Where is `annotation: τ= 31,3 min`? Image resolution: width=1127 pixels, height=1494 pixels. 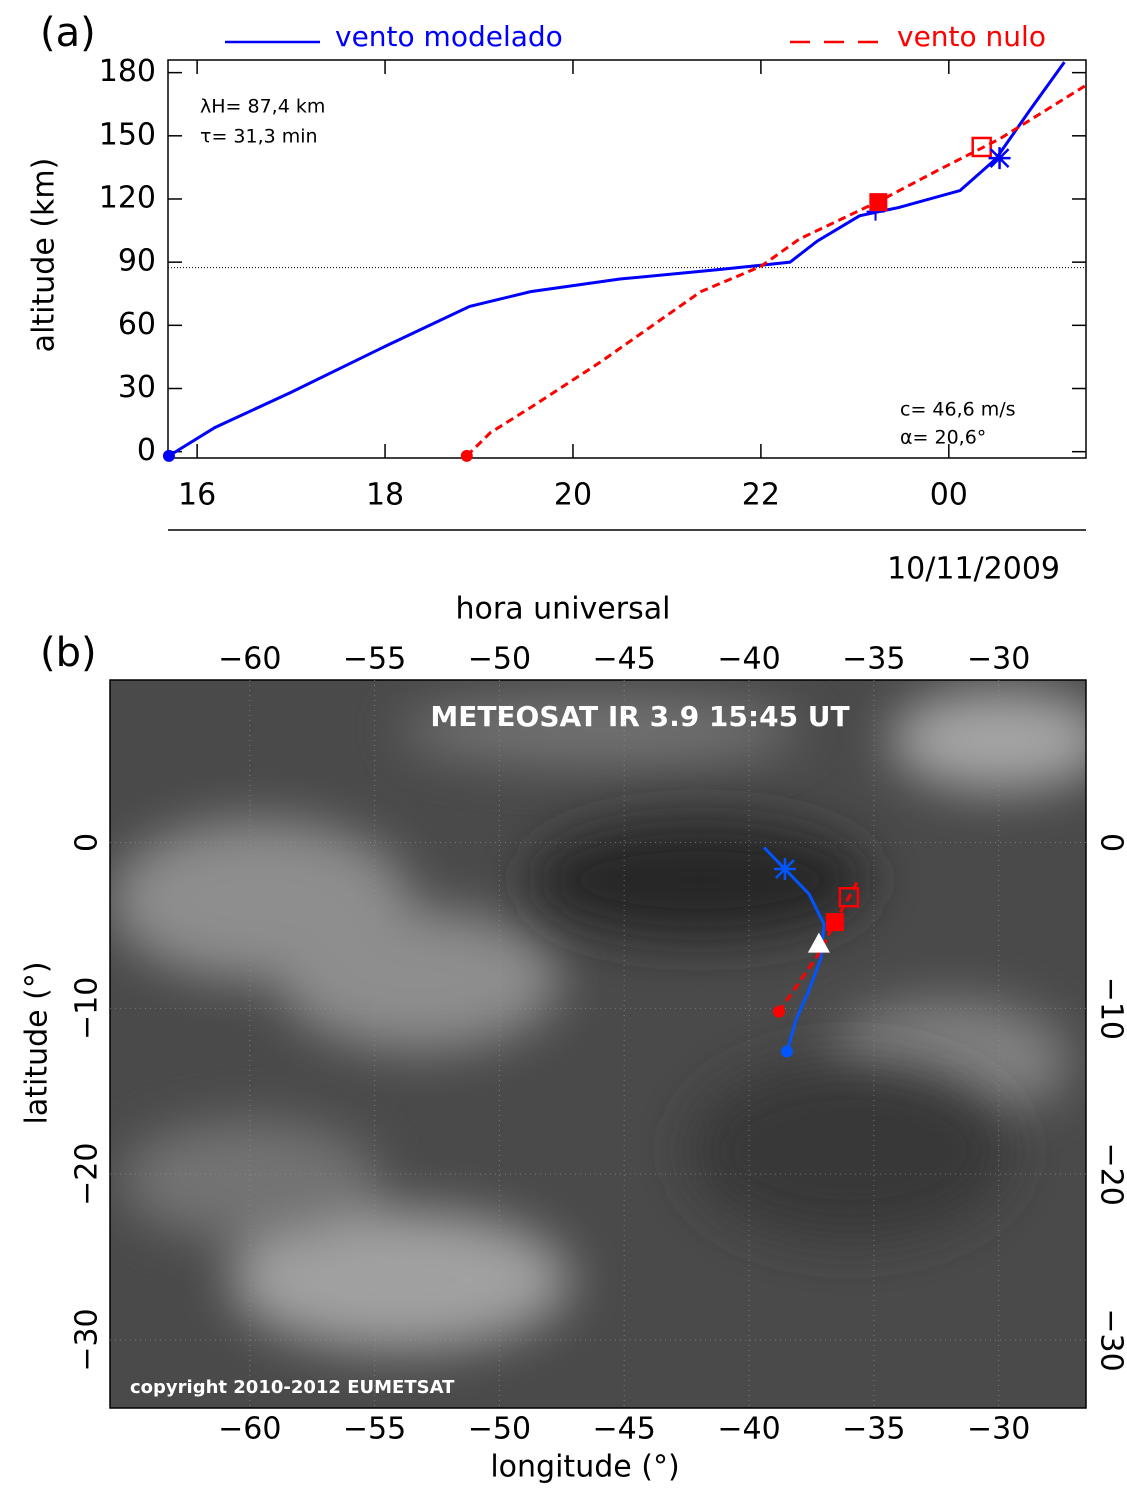
annotation: τ= 31,3 min is located at coordinates (259, 137).